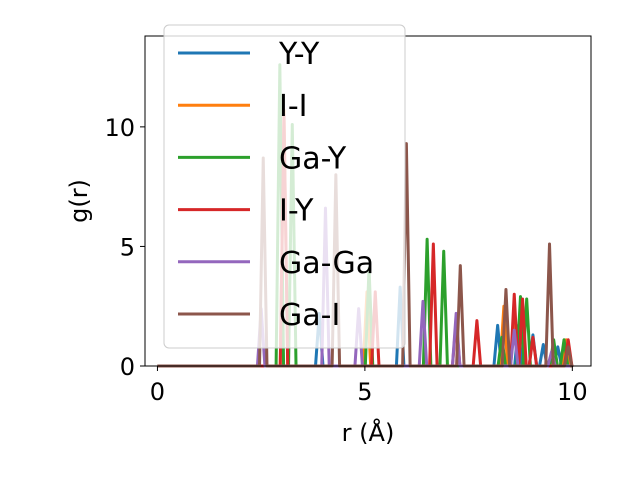 The height and width of the screenshot is (480, 640). Describe the element at coordinates (119, 128) in the screenshot. I see `y-tick-label: 10` at that location.